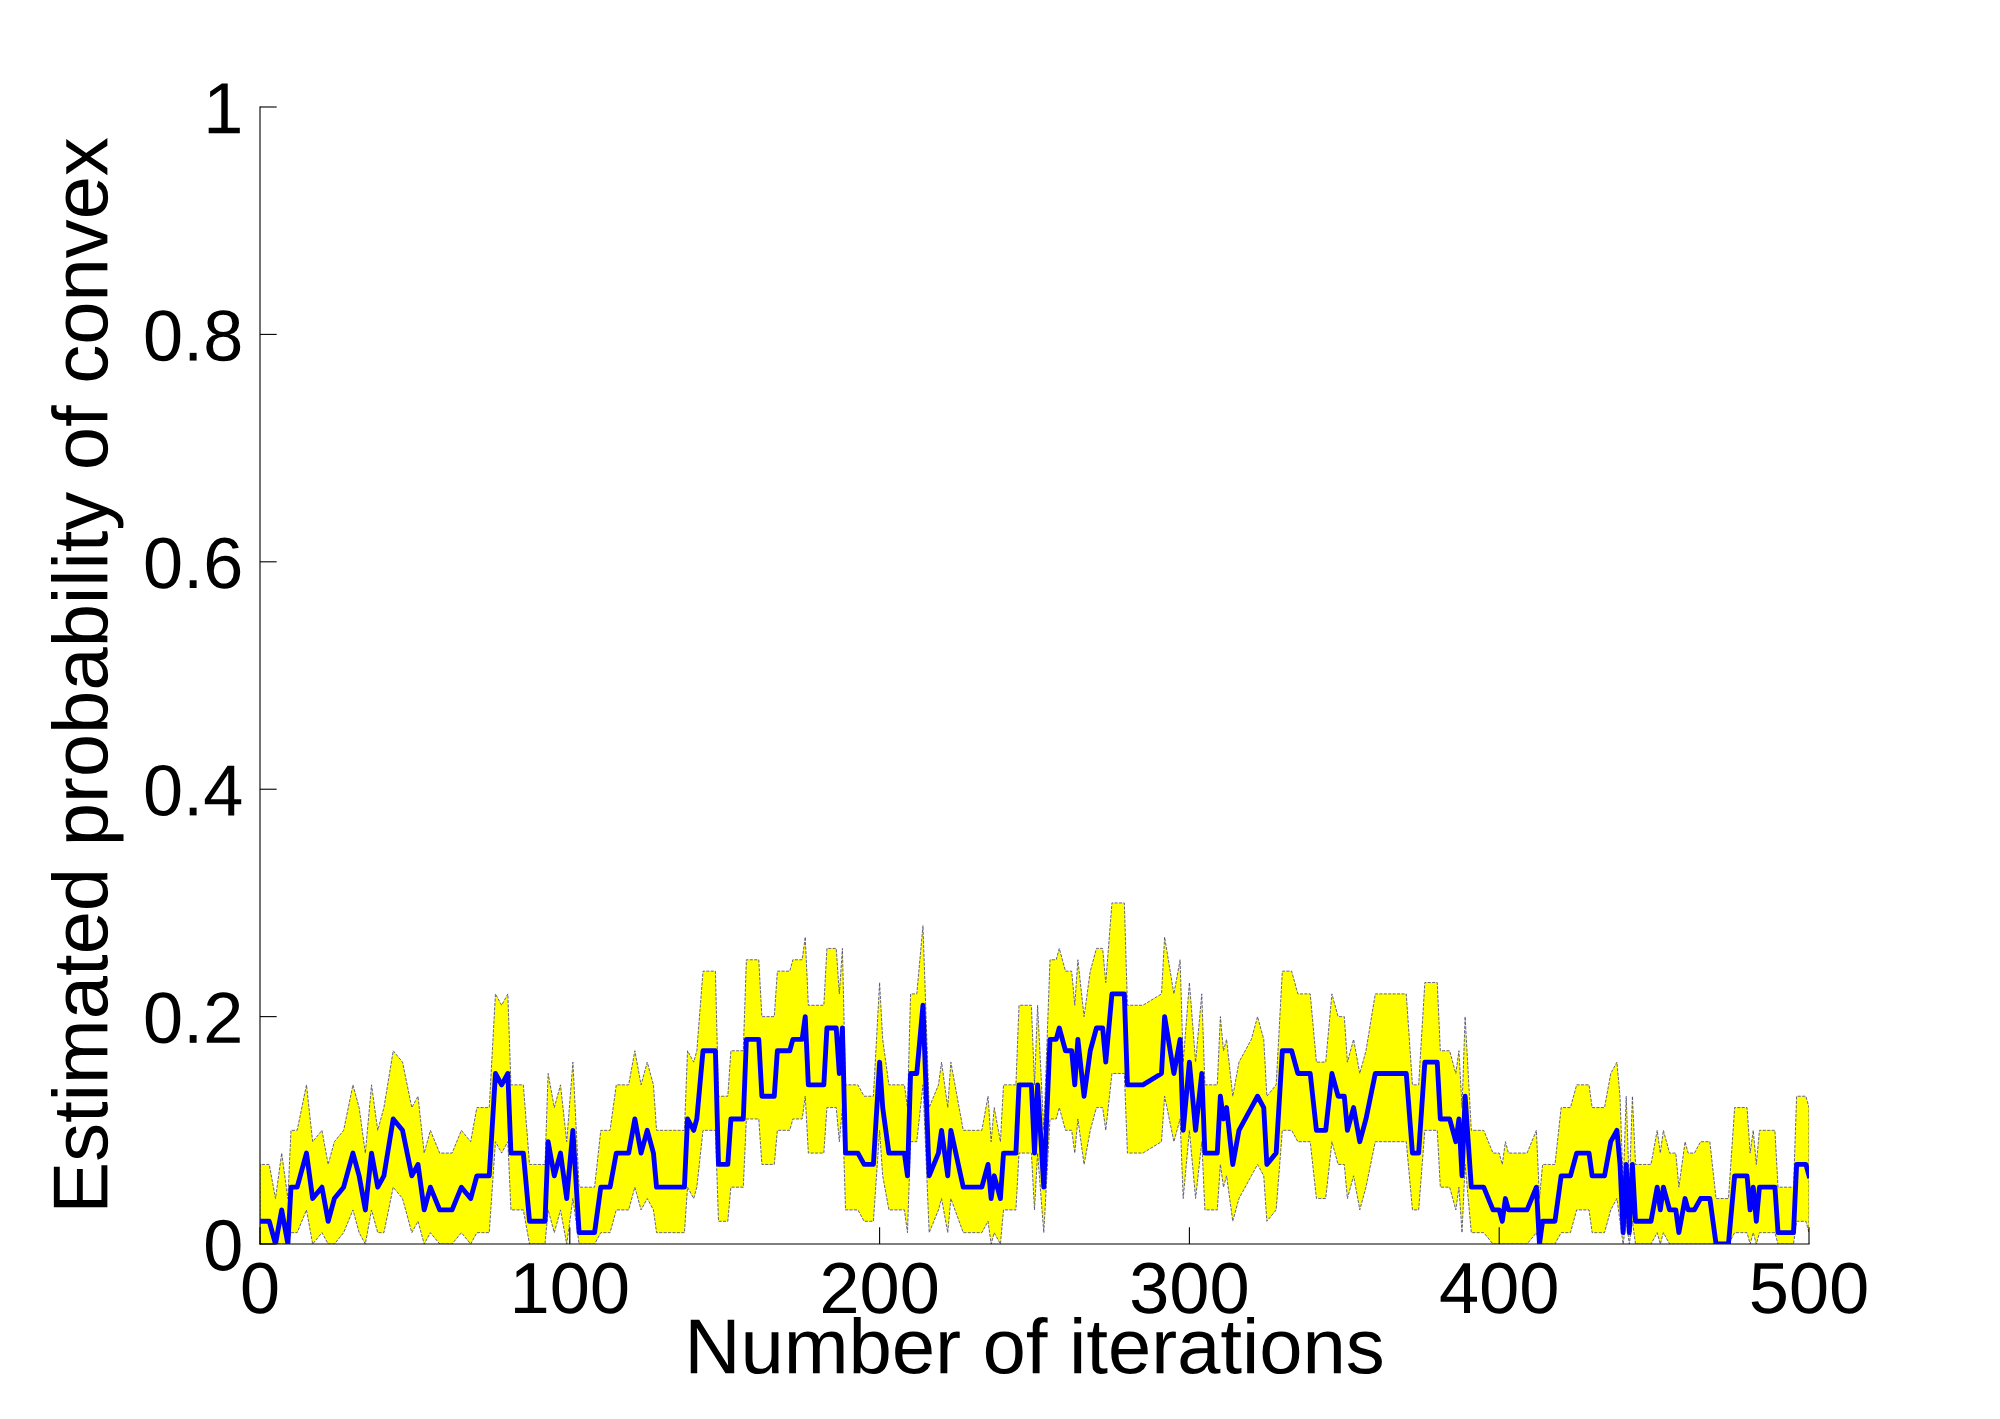 Image resolution: width=2000 pixels, height=1419 pixels. I want to click on x-tick-label: 200, so click(880, 1288).